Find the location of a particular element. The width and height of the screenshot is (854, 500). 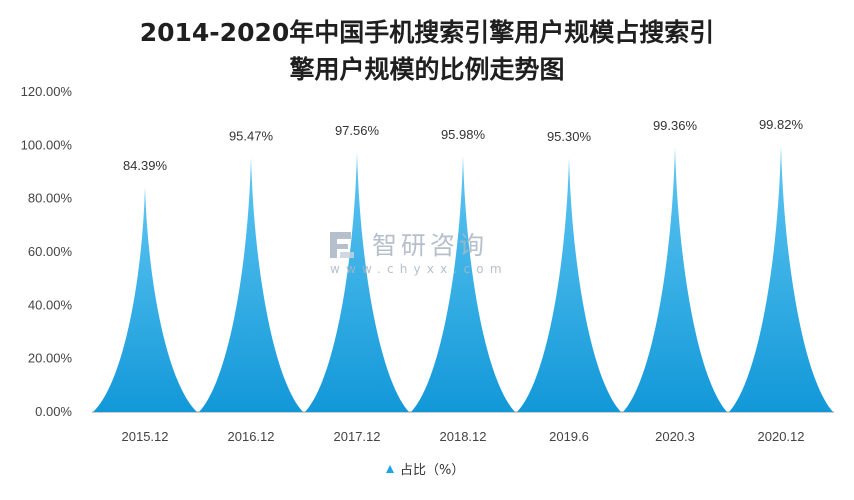

data-label: 99.82% is located at coordinates (781, 124).